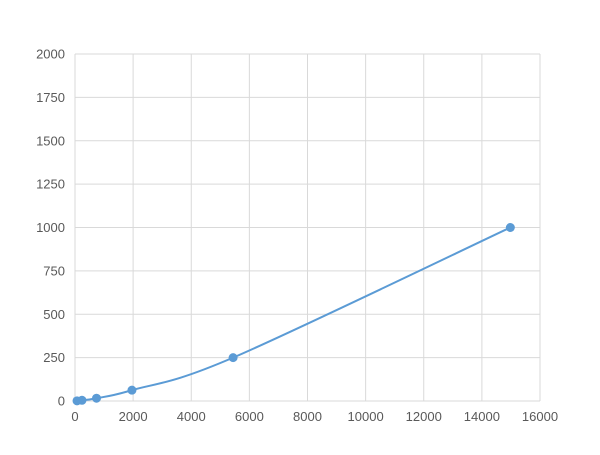  Describe the element at coordinates (50, 54) in the screenshot. I see `y-tick-label: 2000` at that location.